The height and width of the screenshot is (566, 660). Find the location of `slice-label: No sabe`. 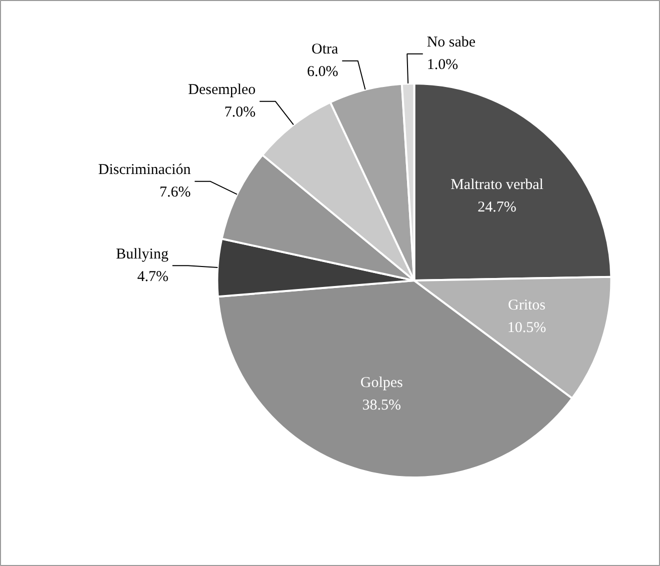

slice-label: No sabe is located at coordinates (451, 42).